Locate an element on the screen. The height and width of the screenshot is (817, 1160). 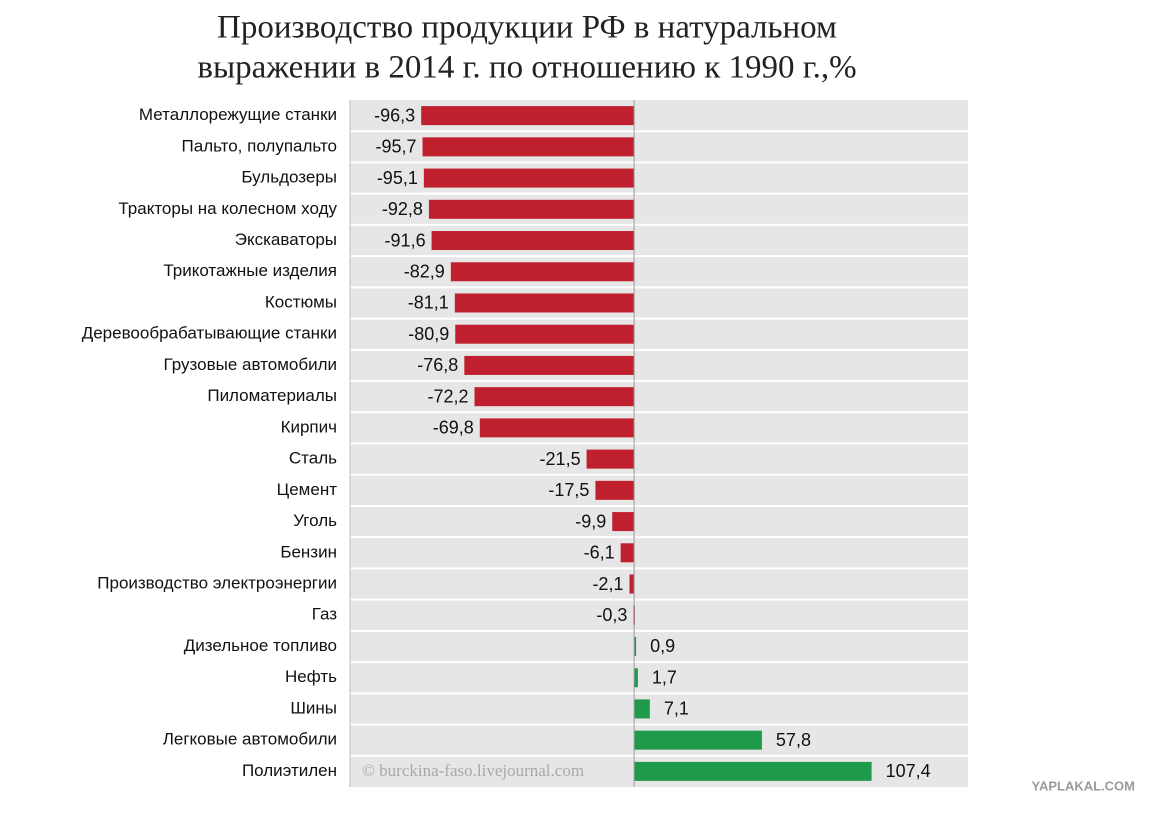
category-label: Сталь is located at coordinates (313, 458).